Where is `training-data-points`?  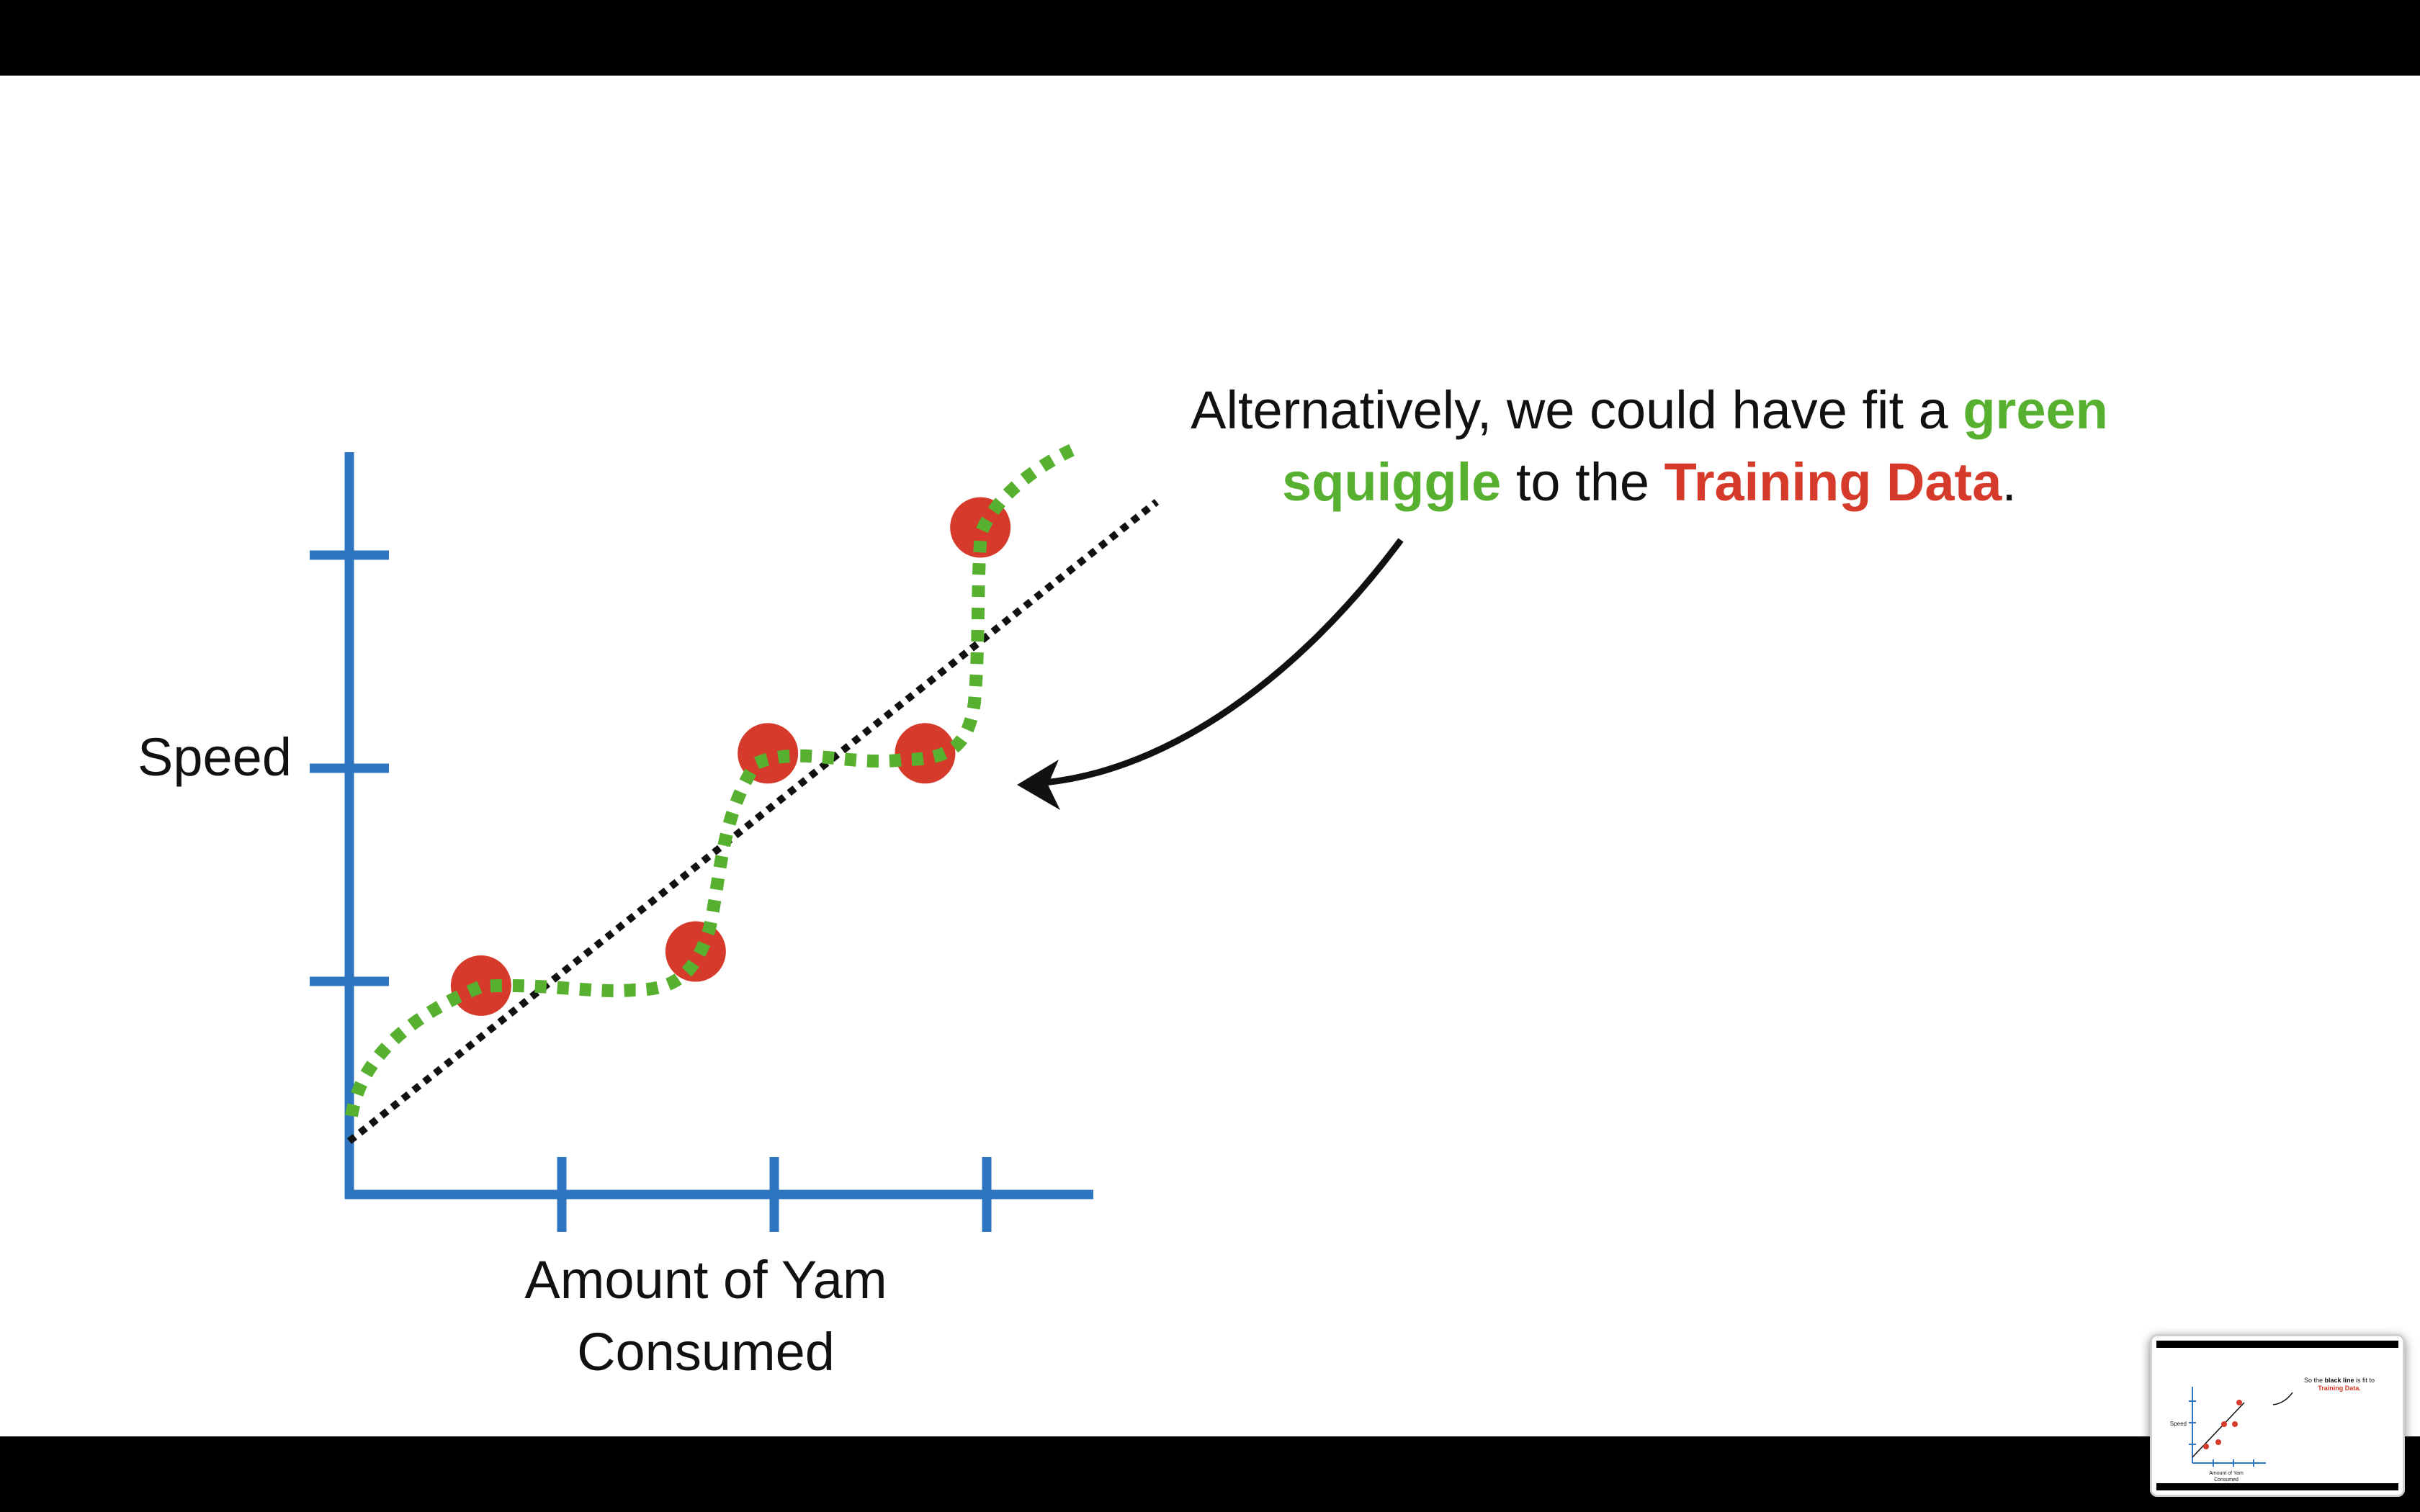
training-data-points is located at coordinates (730, 756).